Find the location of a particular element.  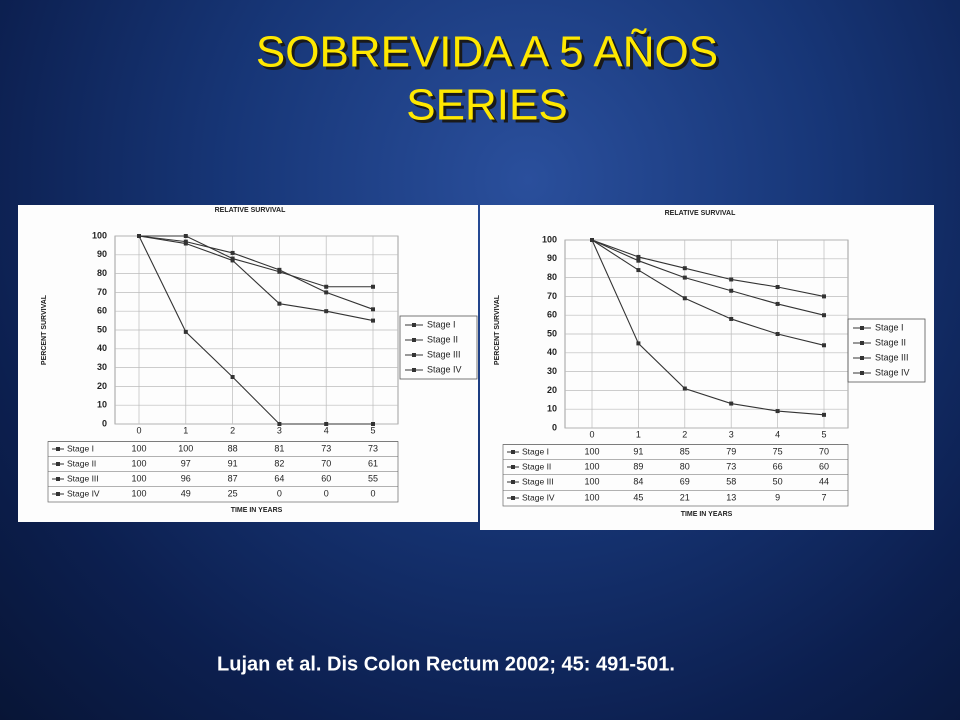

title-shadow: SOBREVIDA A 5 AÑOS is located at coordinates (490, 55).